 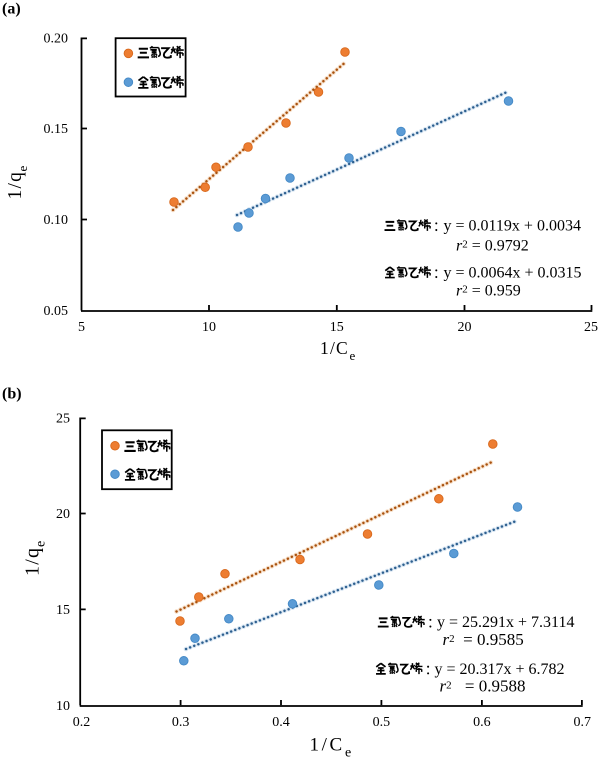 I want to click on svg-text: 0.05, so click(x=56, y=311).